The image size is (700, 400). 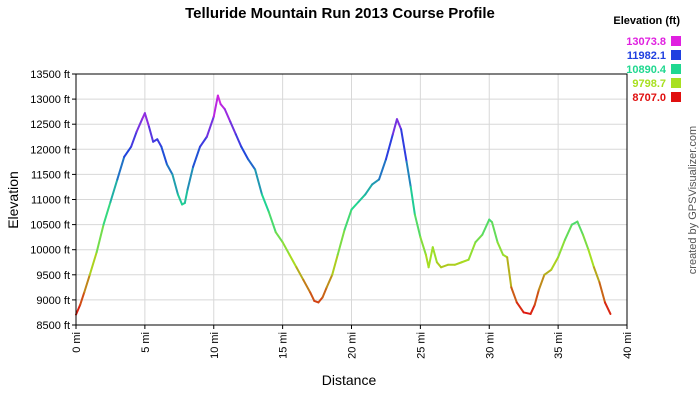 I want to click on legend-value: 8707.0, so click(x=649, y=98).